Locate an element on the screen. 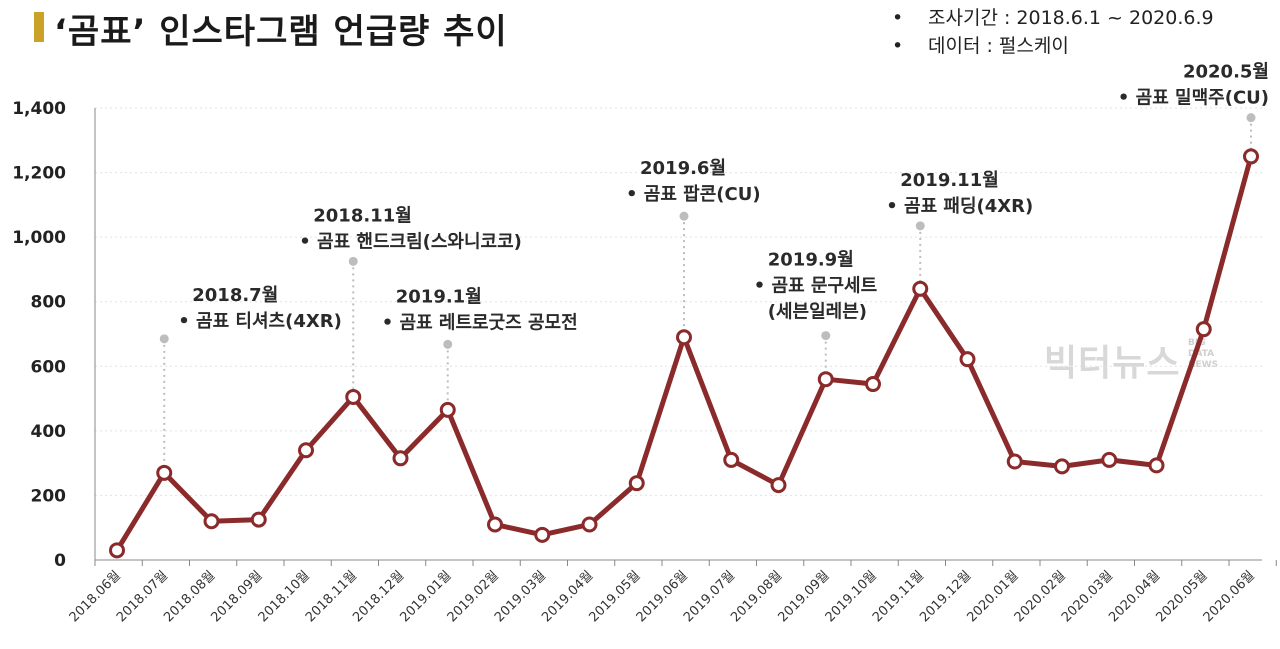 The height and width of the screenshot is (649, 1280). annotation-date: 2019.11월 is located at coordinates (949, 180).